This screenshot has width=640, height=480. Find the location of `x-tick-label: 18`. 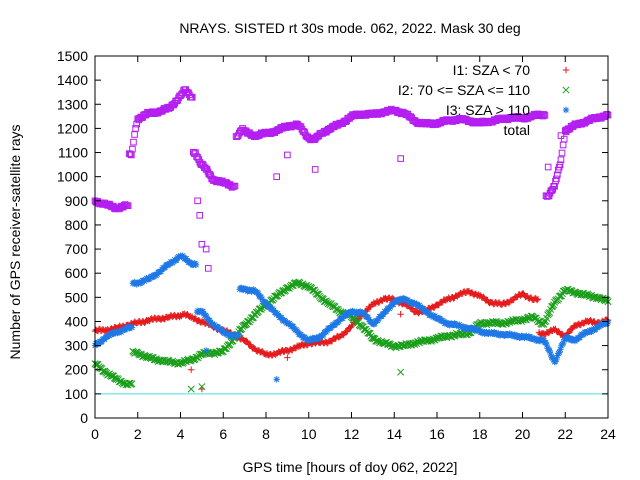

x-tick-label: 18 is located at coordinates (480, 434).